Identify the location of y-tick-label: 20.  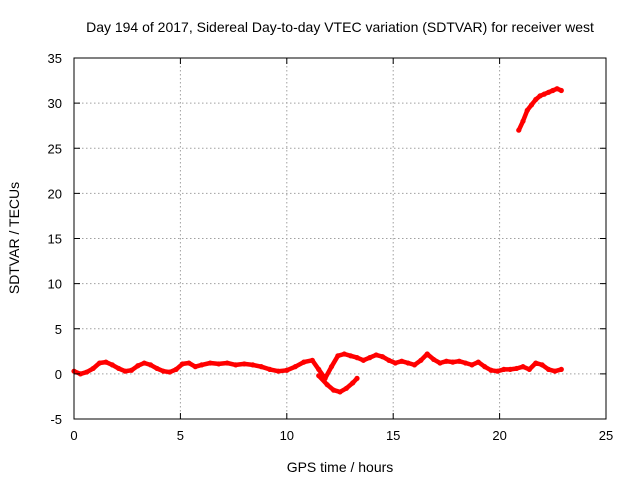
(55, 193).